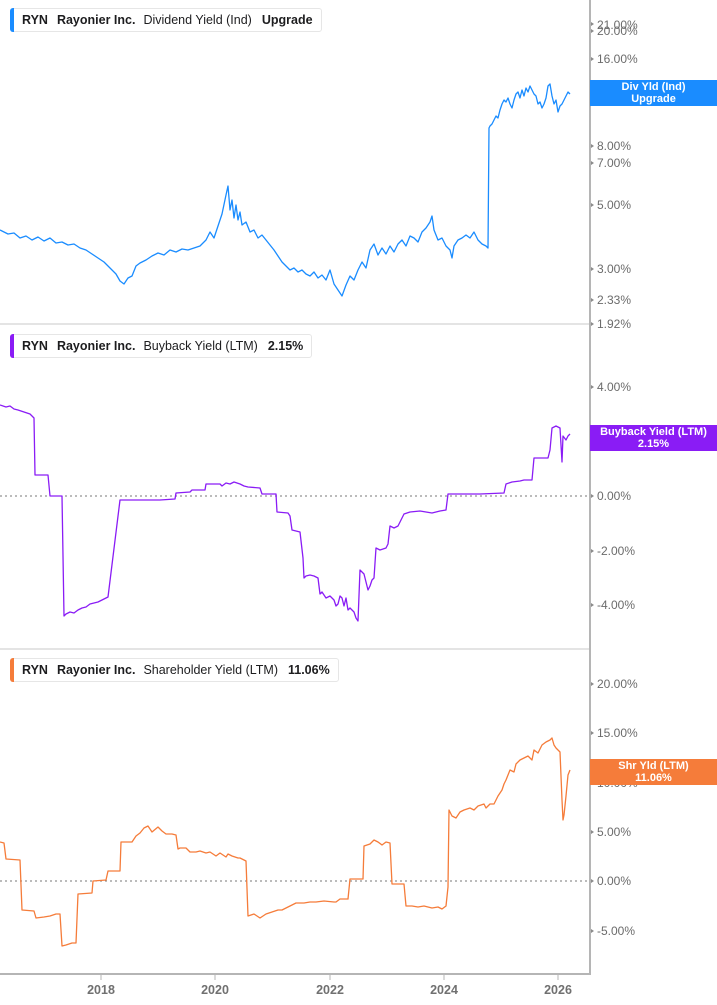 The width and height of the screenshot is (717, 1005). I want to click on legend-metric: Buyback Yield (LTM), so click(200, 346).